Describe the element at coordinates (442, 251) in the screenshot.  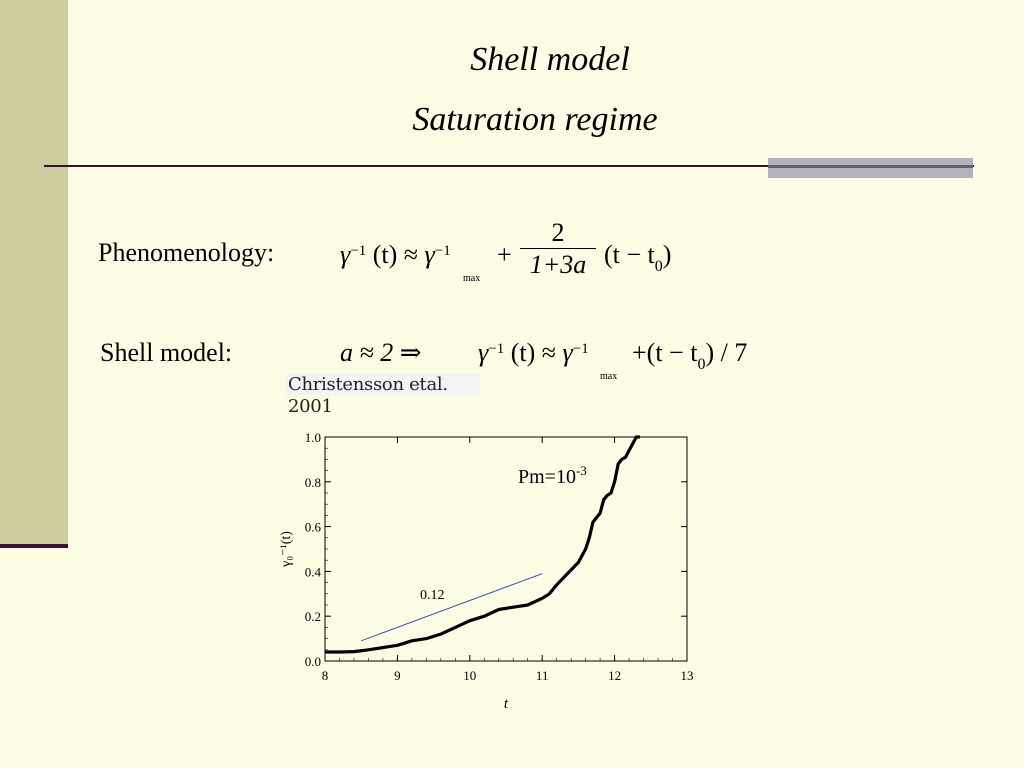
I see `eq1-inv-max: −1` at that location.